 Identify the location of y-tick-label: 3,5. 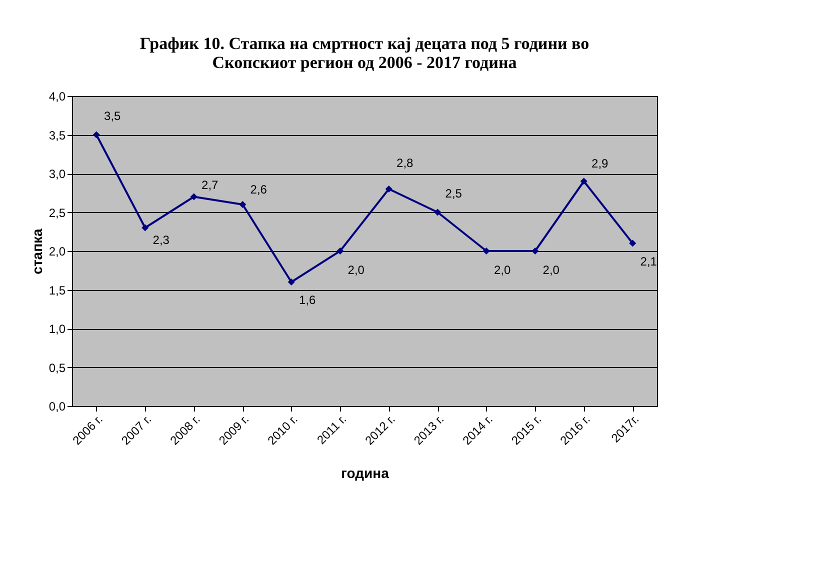
(57, 135).